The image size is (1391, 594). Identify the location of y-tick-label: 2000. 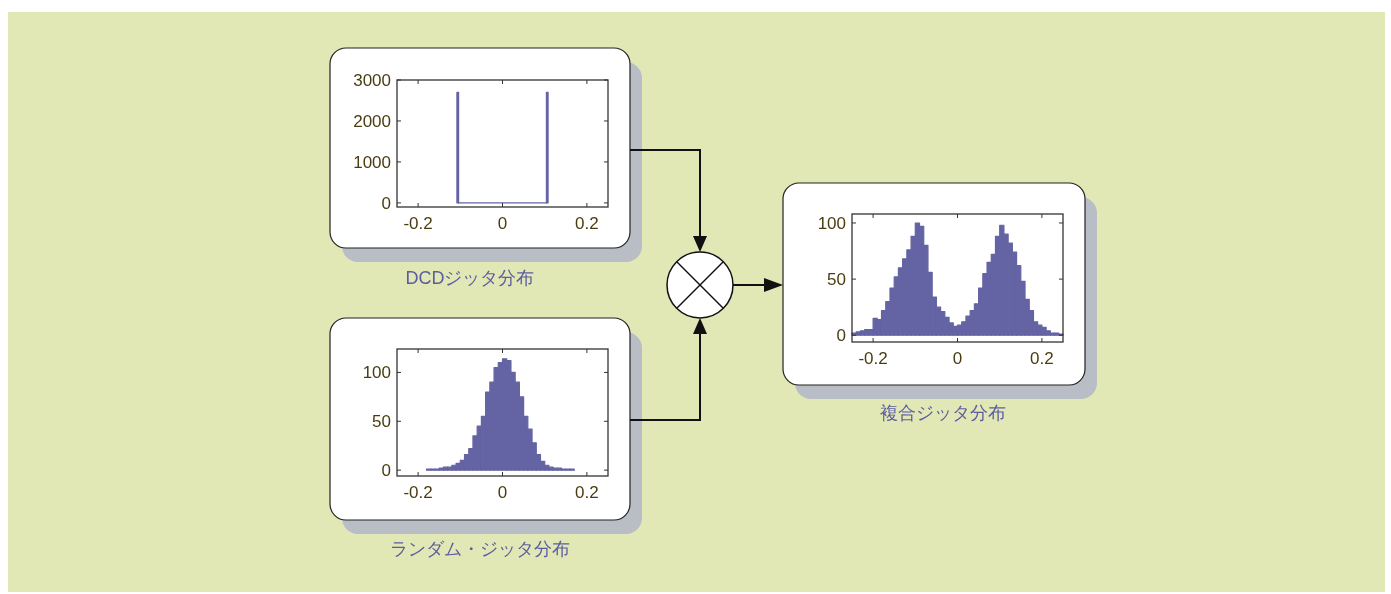
(372, 121).